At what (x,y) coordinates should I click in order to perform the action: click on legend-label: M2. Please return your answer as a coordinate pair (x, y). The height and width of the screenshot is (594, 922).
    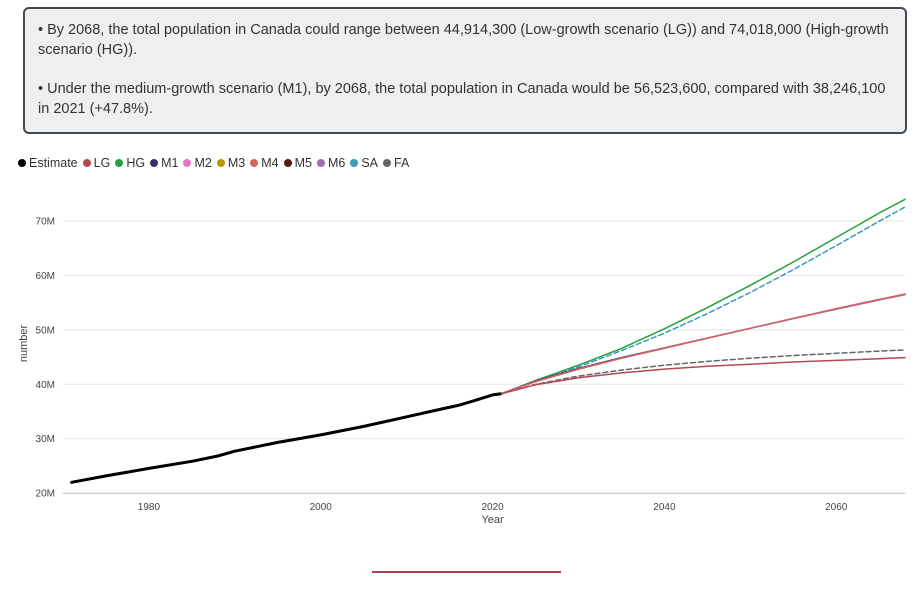
    Looking at the image, I should click on (203, 163).